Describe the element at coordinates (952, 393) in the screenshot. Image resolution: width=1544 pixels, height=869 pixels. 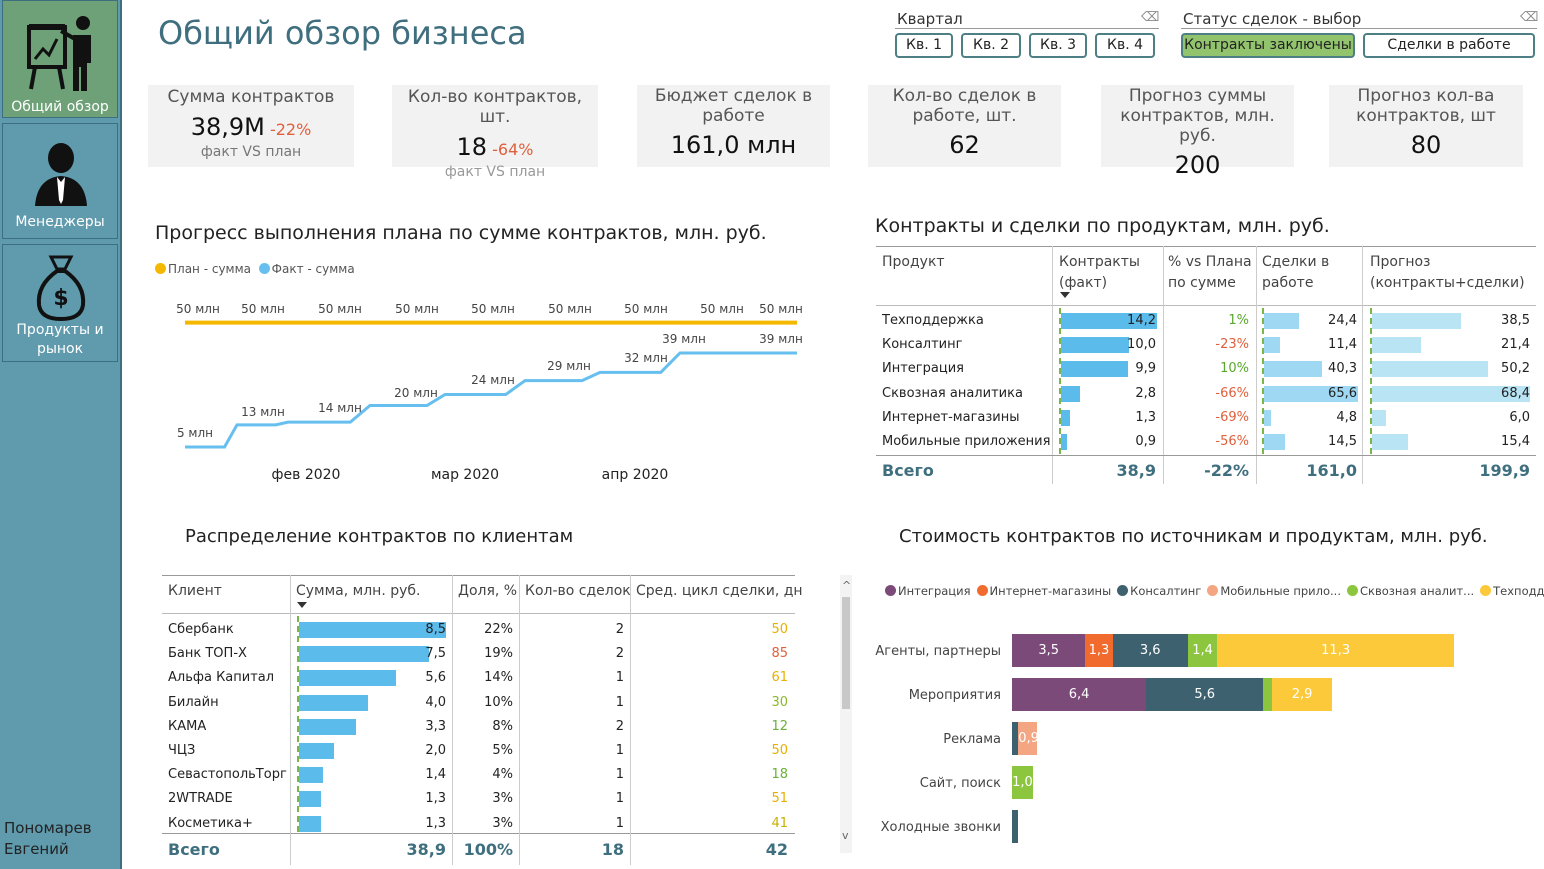
I see `product-name: Сквозная аналитика` at that location.